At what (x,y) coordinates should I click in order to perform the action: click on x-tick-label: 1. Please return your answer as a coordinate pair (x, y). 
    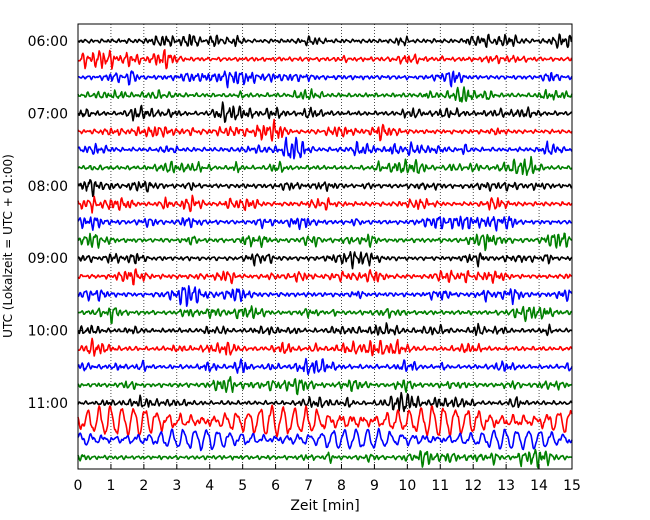
    Looking at the image, I should click on (110, 486).